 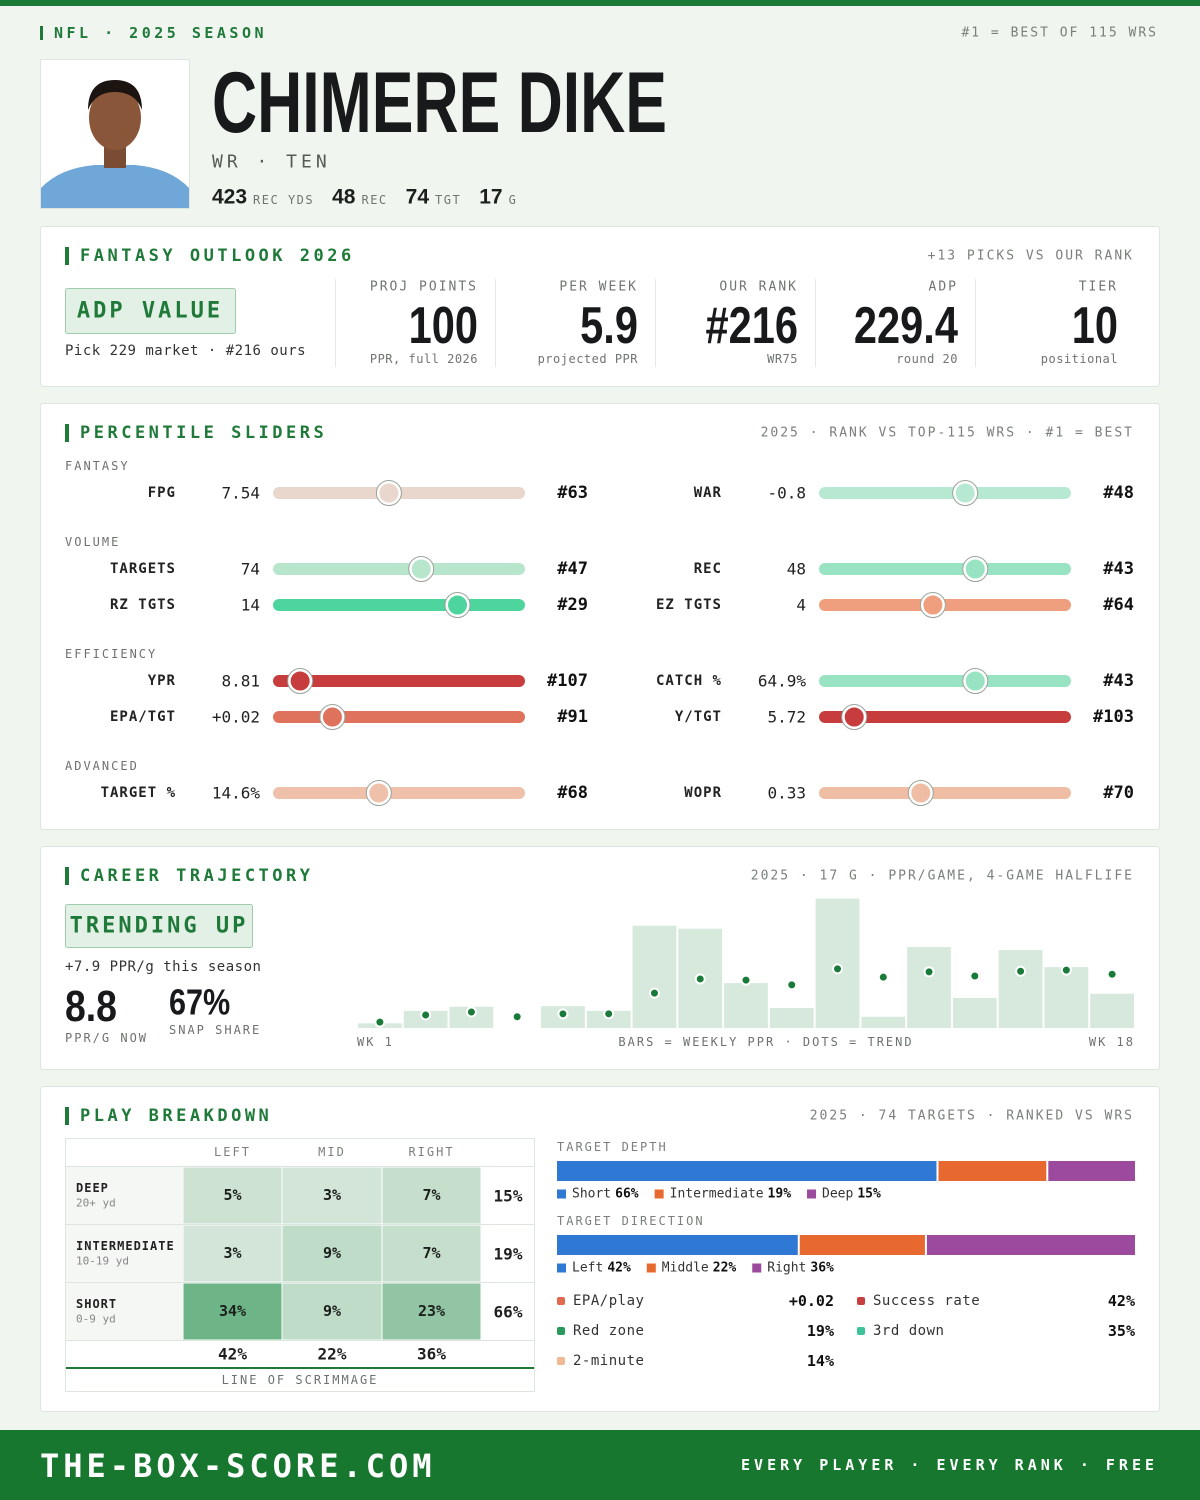 I want to click on slider-value: 8.81, so click(x=240, y=681).